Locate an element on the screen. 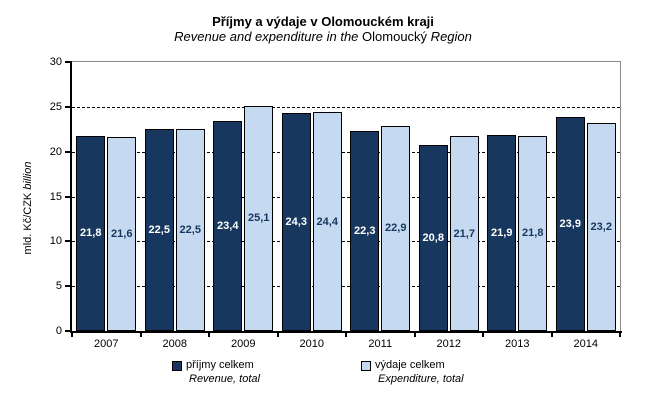 This screenshot has width=646, height=405. x-category-label-2007: 2007 is located at coordinates (106, 344).